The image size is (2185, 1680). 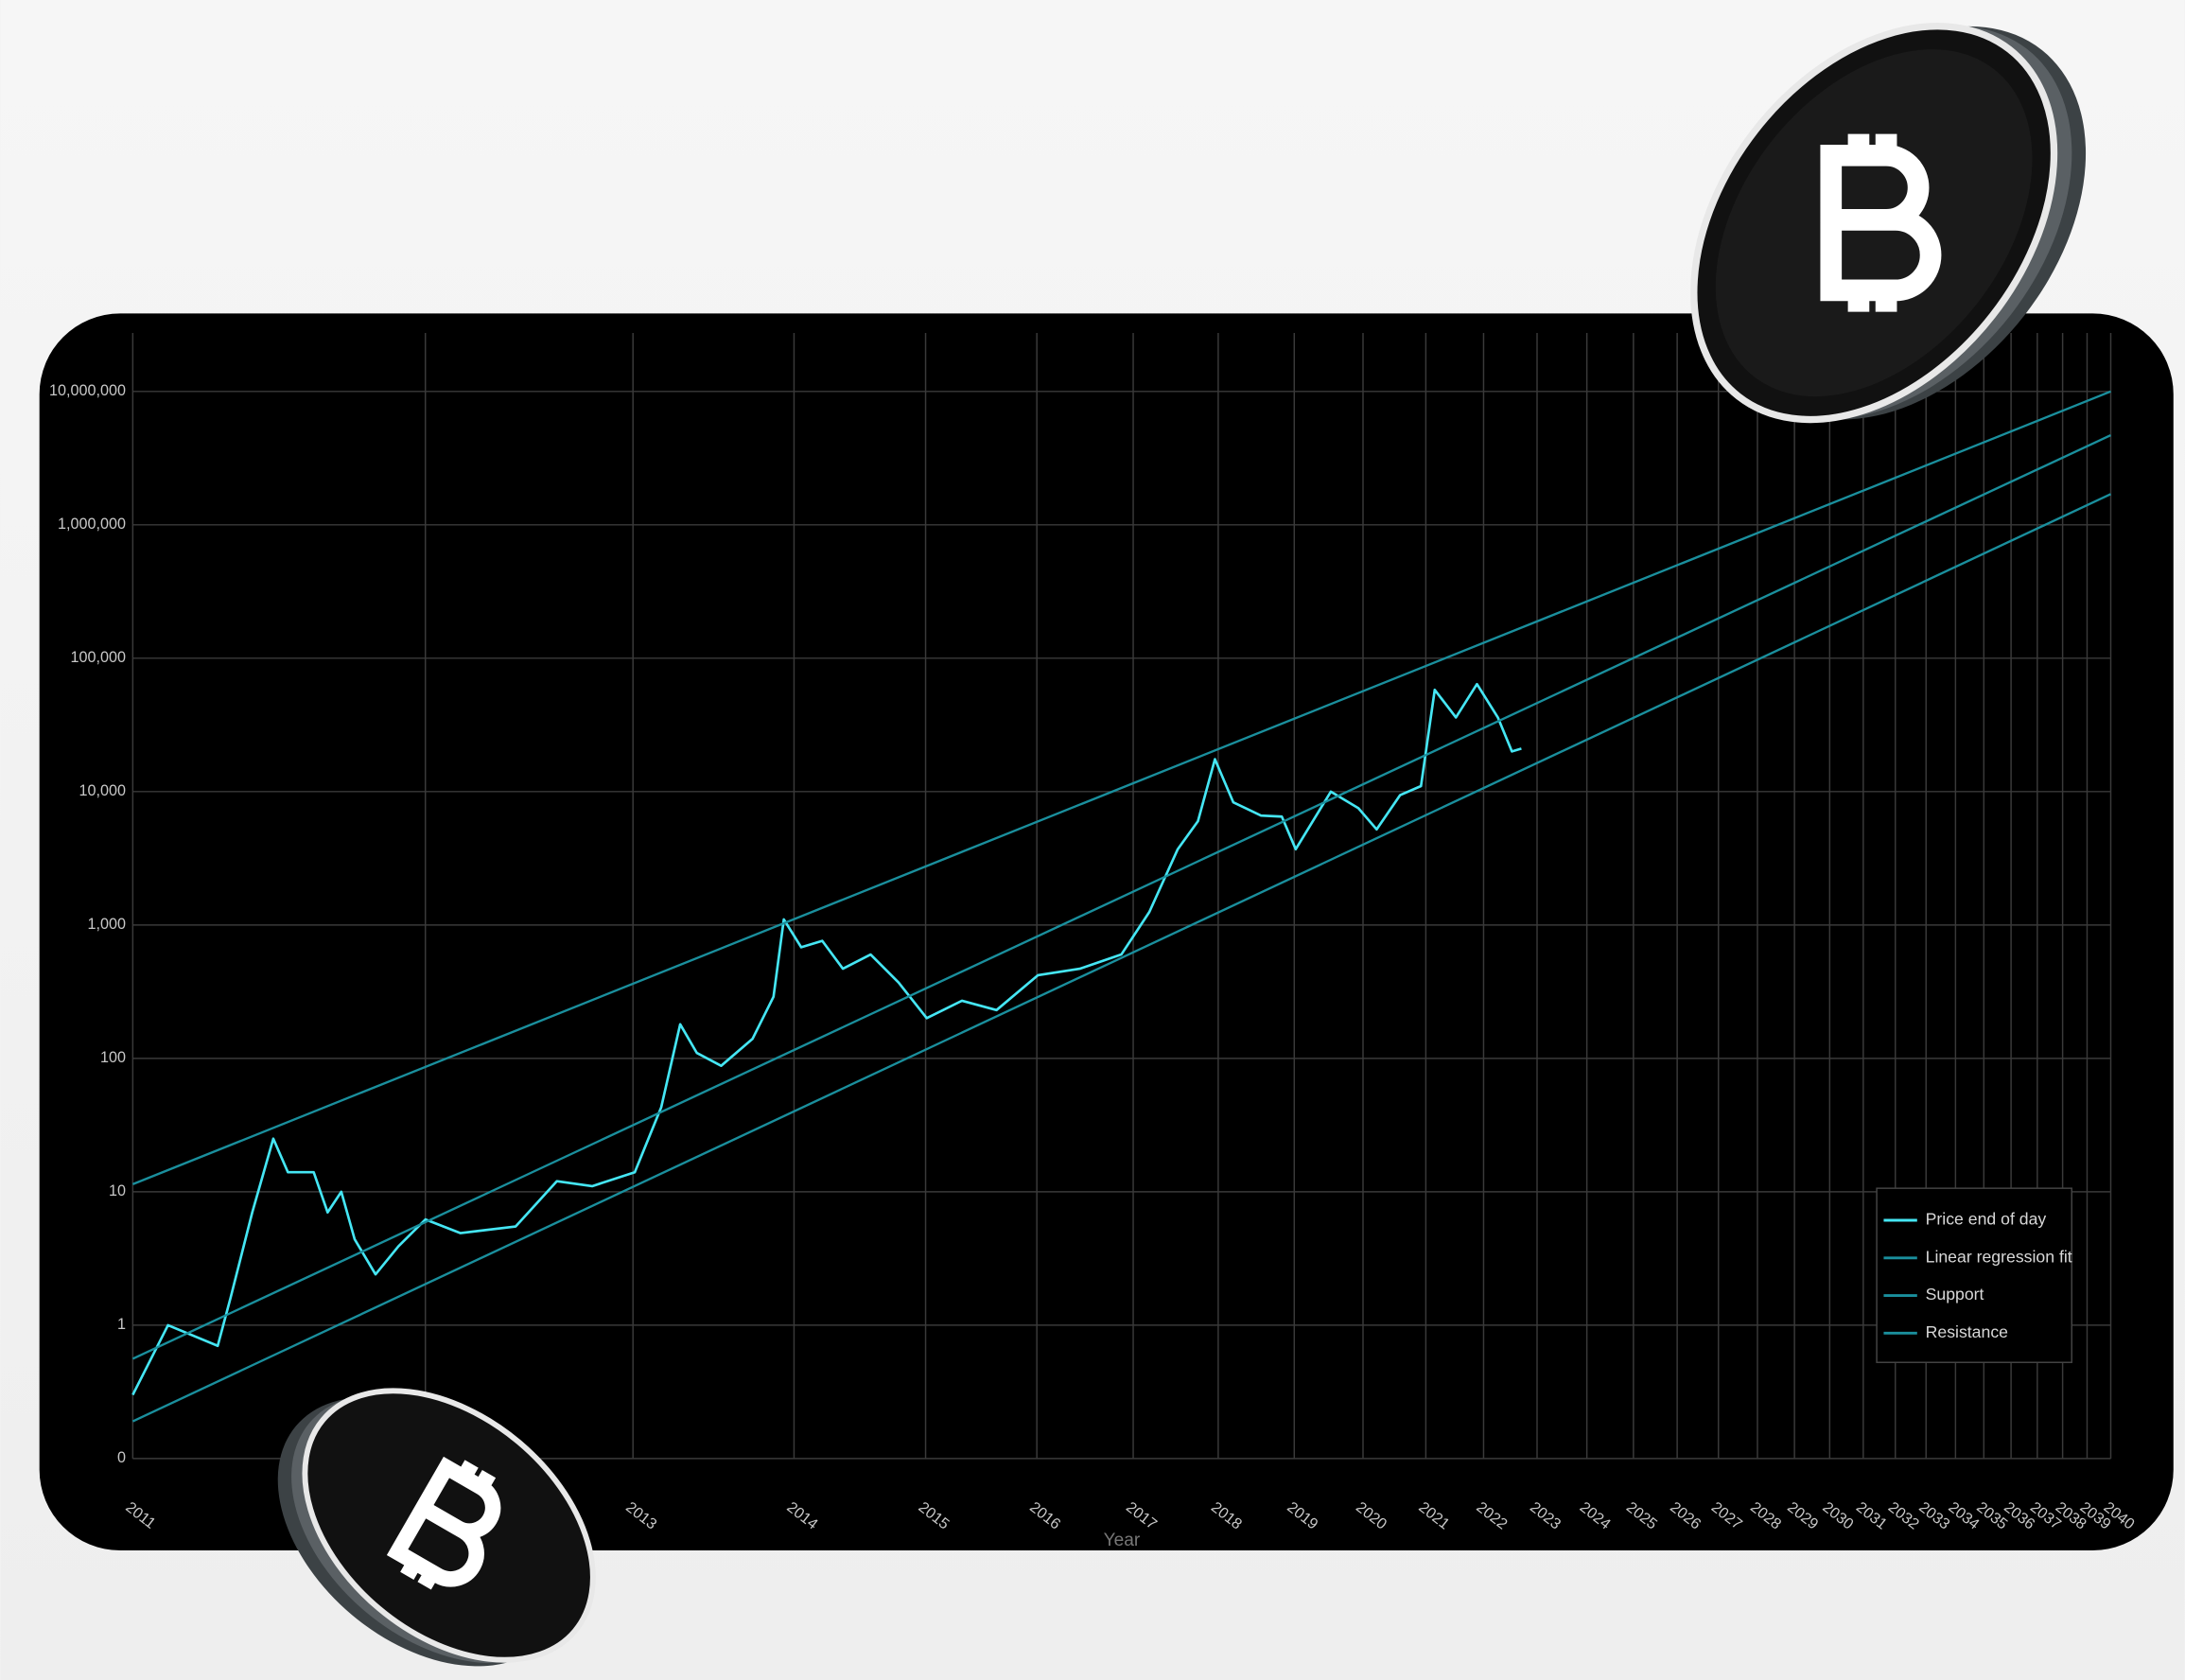 What do you see at coordinates (1999, 1256) in the screenshot?
I see `legend-label: Linear regression fit` at bounding box center [1999, 1256].